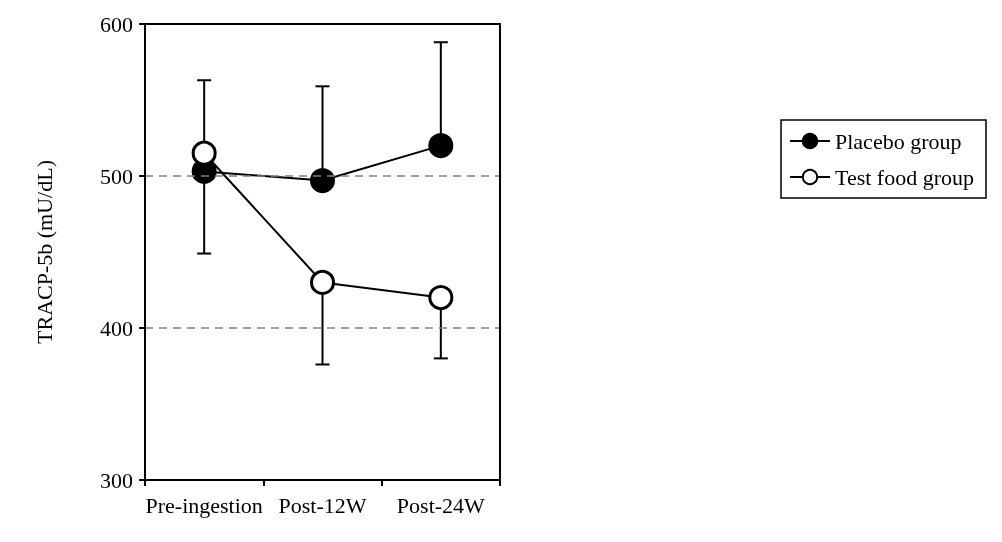  Describe the element at coordinates (116, 480) in the screenshot. I see `y-tick-label: 300` at that location.